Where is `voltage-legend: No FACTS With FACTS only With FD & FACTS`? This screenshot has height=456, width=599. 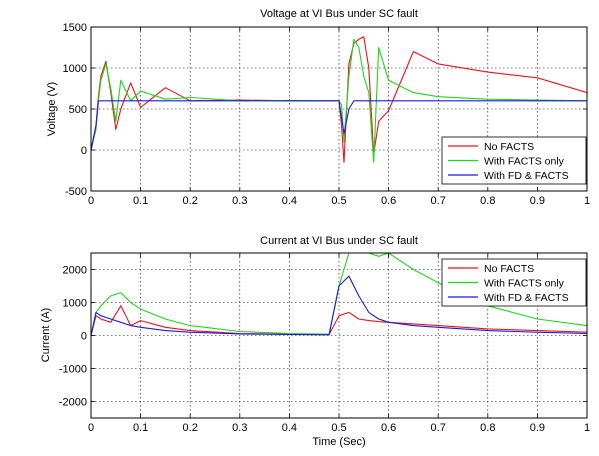 voltage-legend: No FACTS With FACTS only With FD & FACTS is located at coordinates (514, 160).